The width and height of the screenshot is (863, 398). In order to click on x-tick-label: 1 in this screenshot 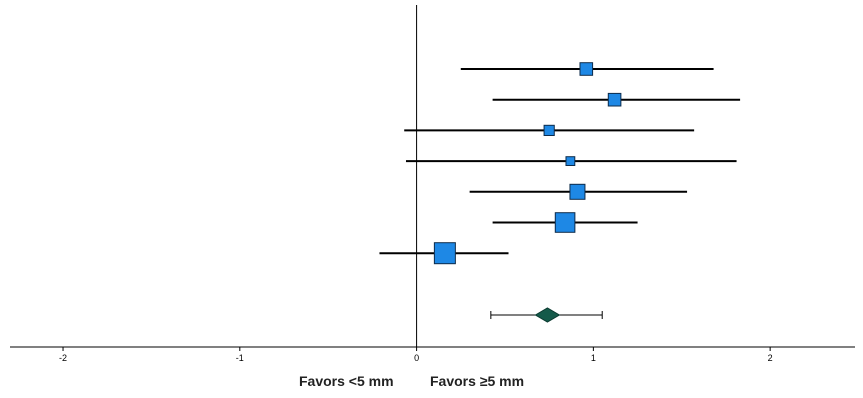, I will do `click(593, 358)`.